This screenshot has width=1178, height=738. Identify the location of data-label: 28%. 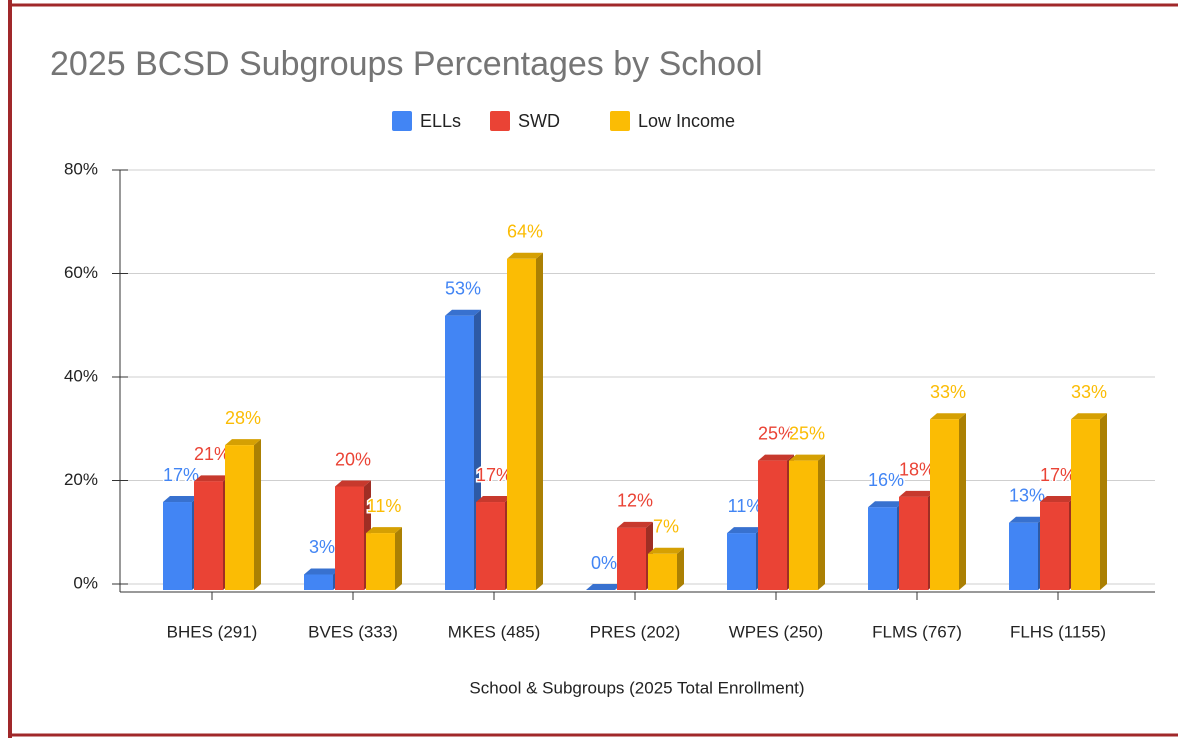
(243, 418).